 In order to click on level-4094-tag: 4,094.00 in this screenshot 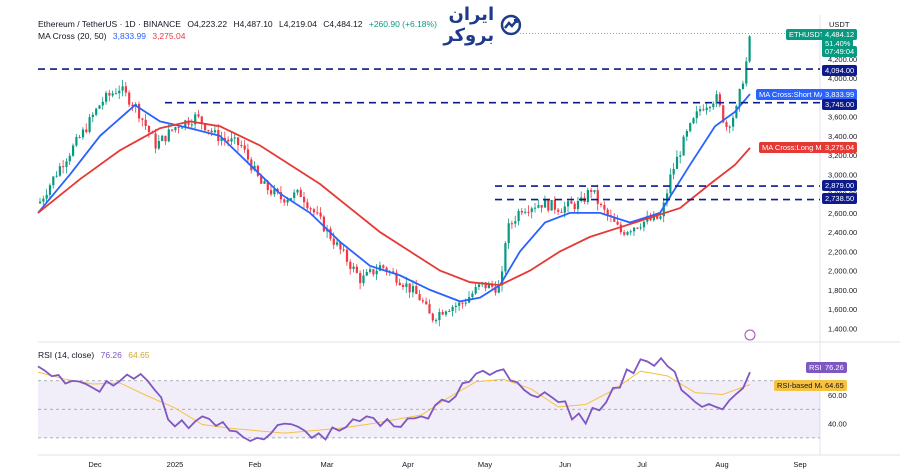, I will do `click(840, 70)`.